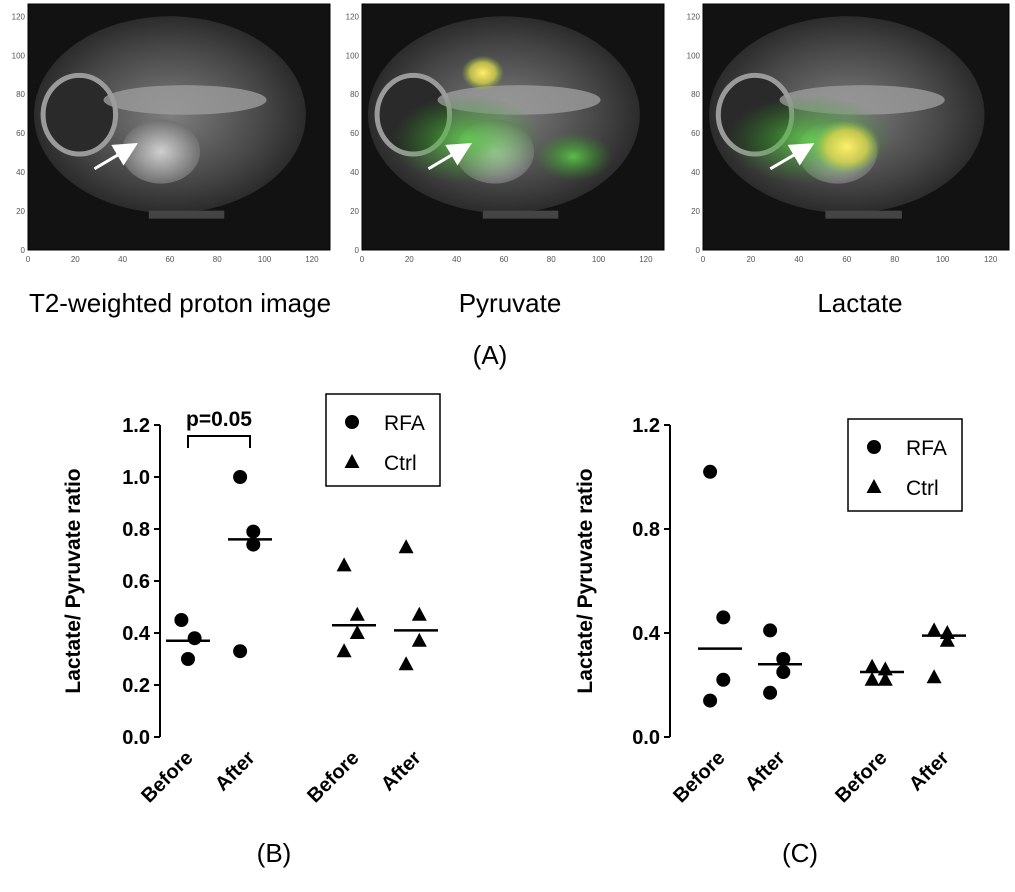  What do you see at coordinates (136, 686) in the screenshot?
I see `y-tick-label: 0.2` at bounding box center [136, 686].